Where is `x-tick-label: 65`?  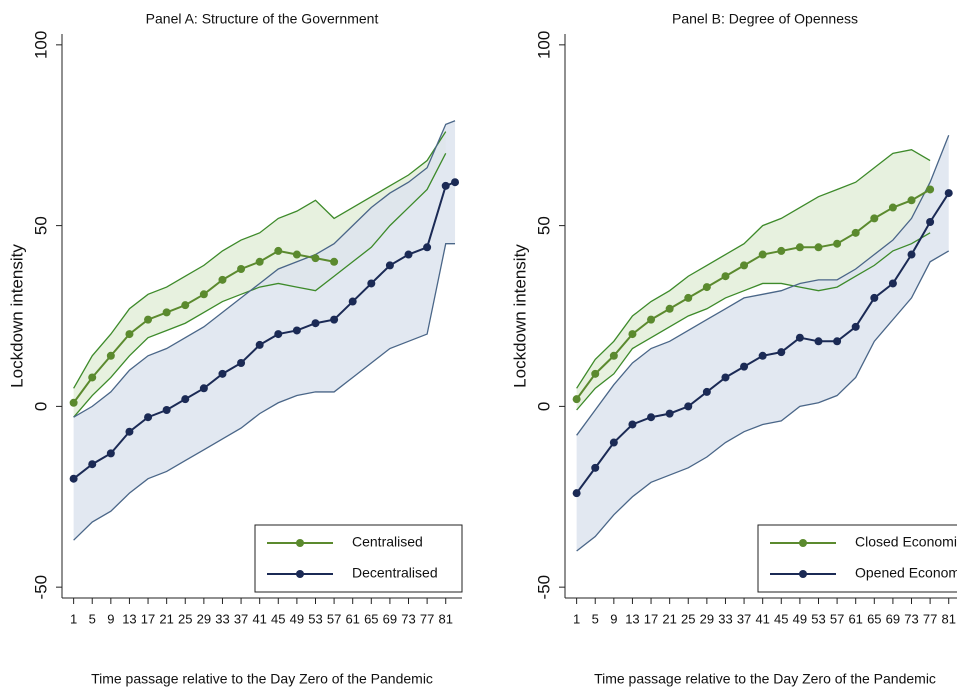 x-tick-label: 65 is located at coordinates (371, 618).